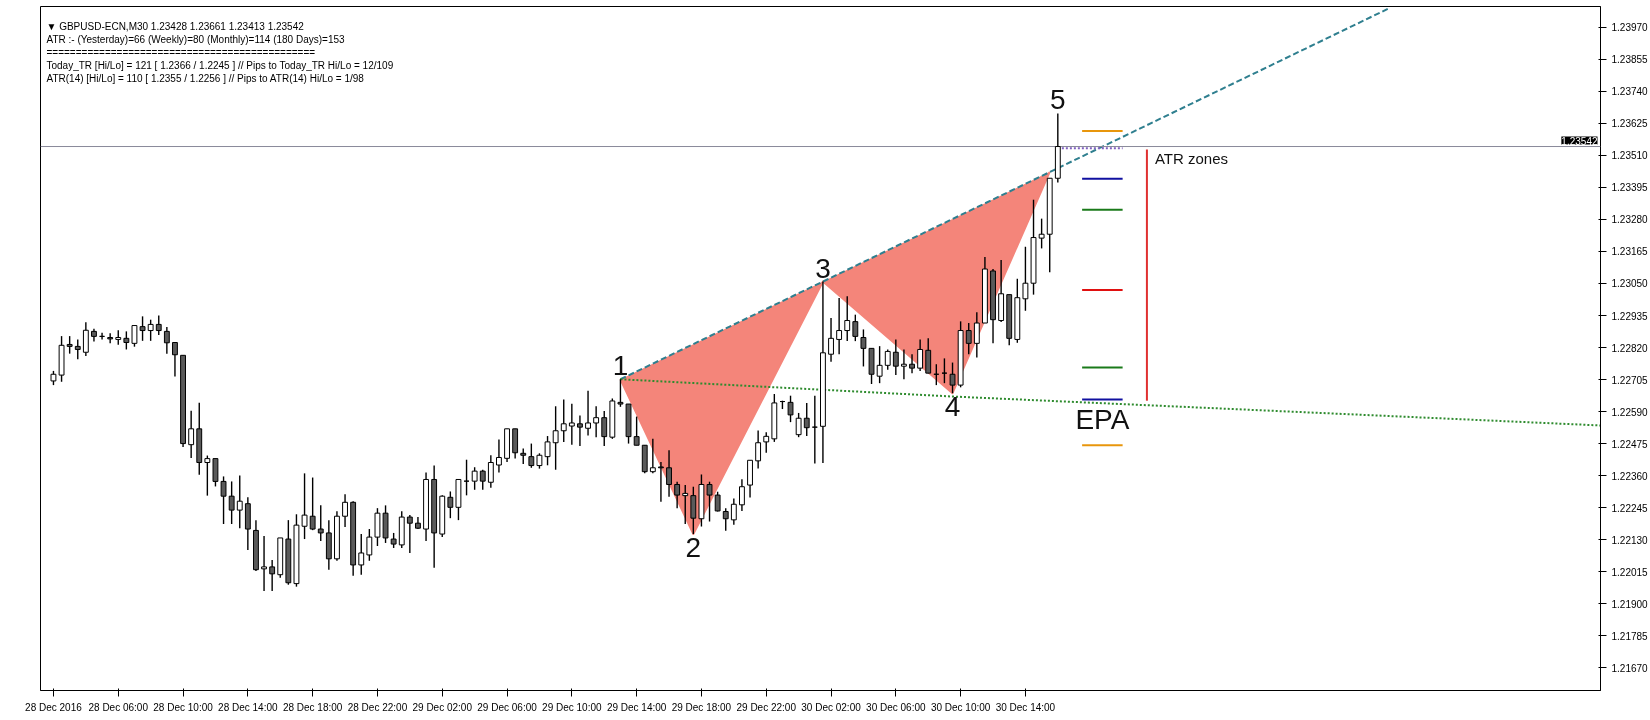  I want to click on y-tick-label: 1.22590, so click(1630, 412).